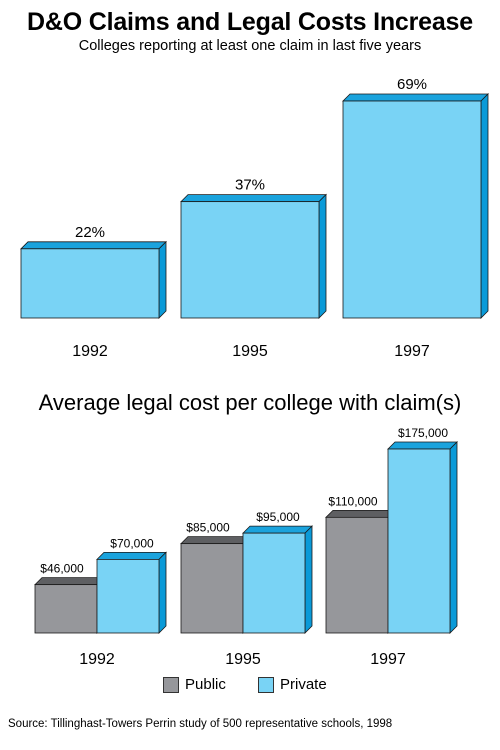 Image resolution: width=500 pixels, height=750 pixels. What do you see at coordinates (215, 540) in the screenshot?
I see `bar-public-1995-top` at bounding box center [215, 540].